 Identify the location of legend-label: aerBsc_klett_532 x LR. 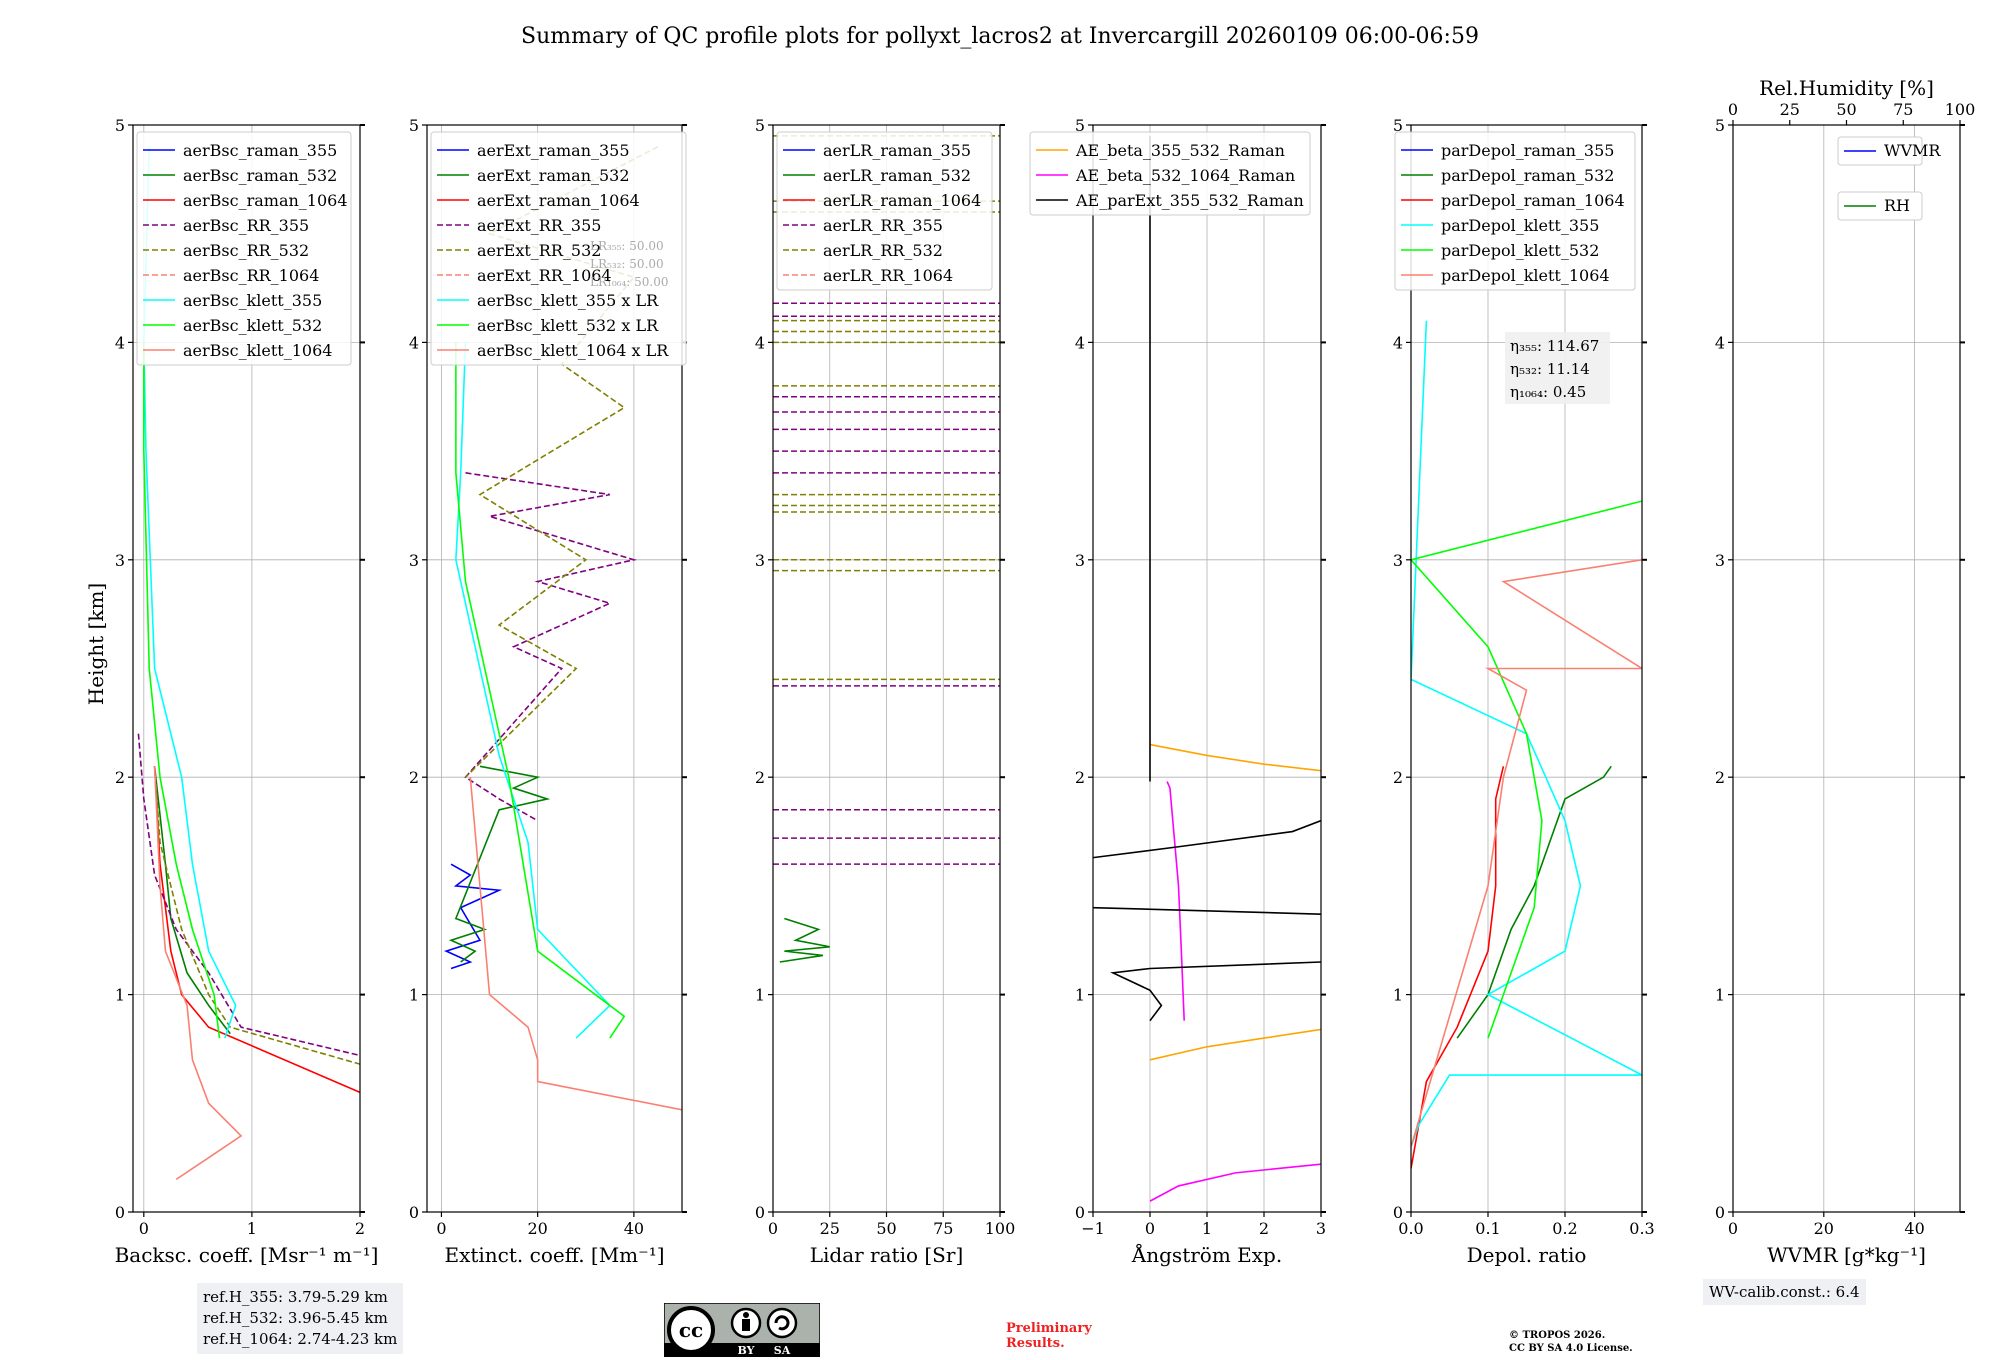
(568, 325).